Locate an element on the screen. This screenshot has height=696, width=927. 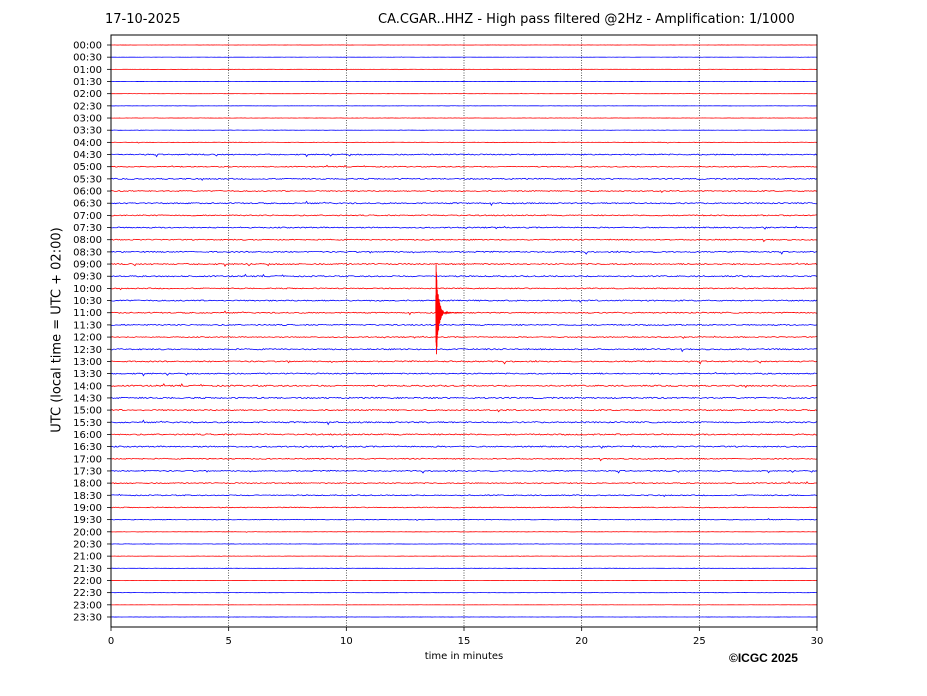
y-tick-label: 00:00 is located at coordinates (87, 46).